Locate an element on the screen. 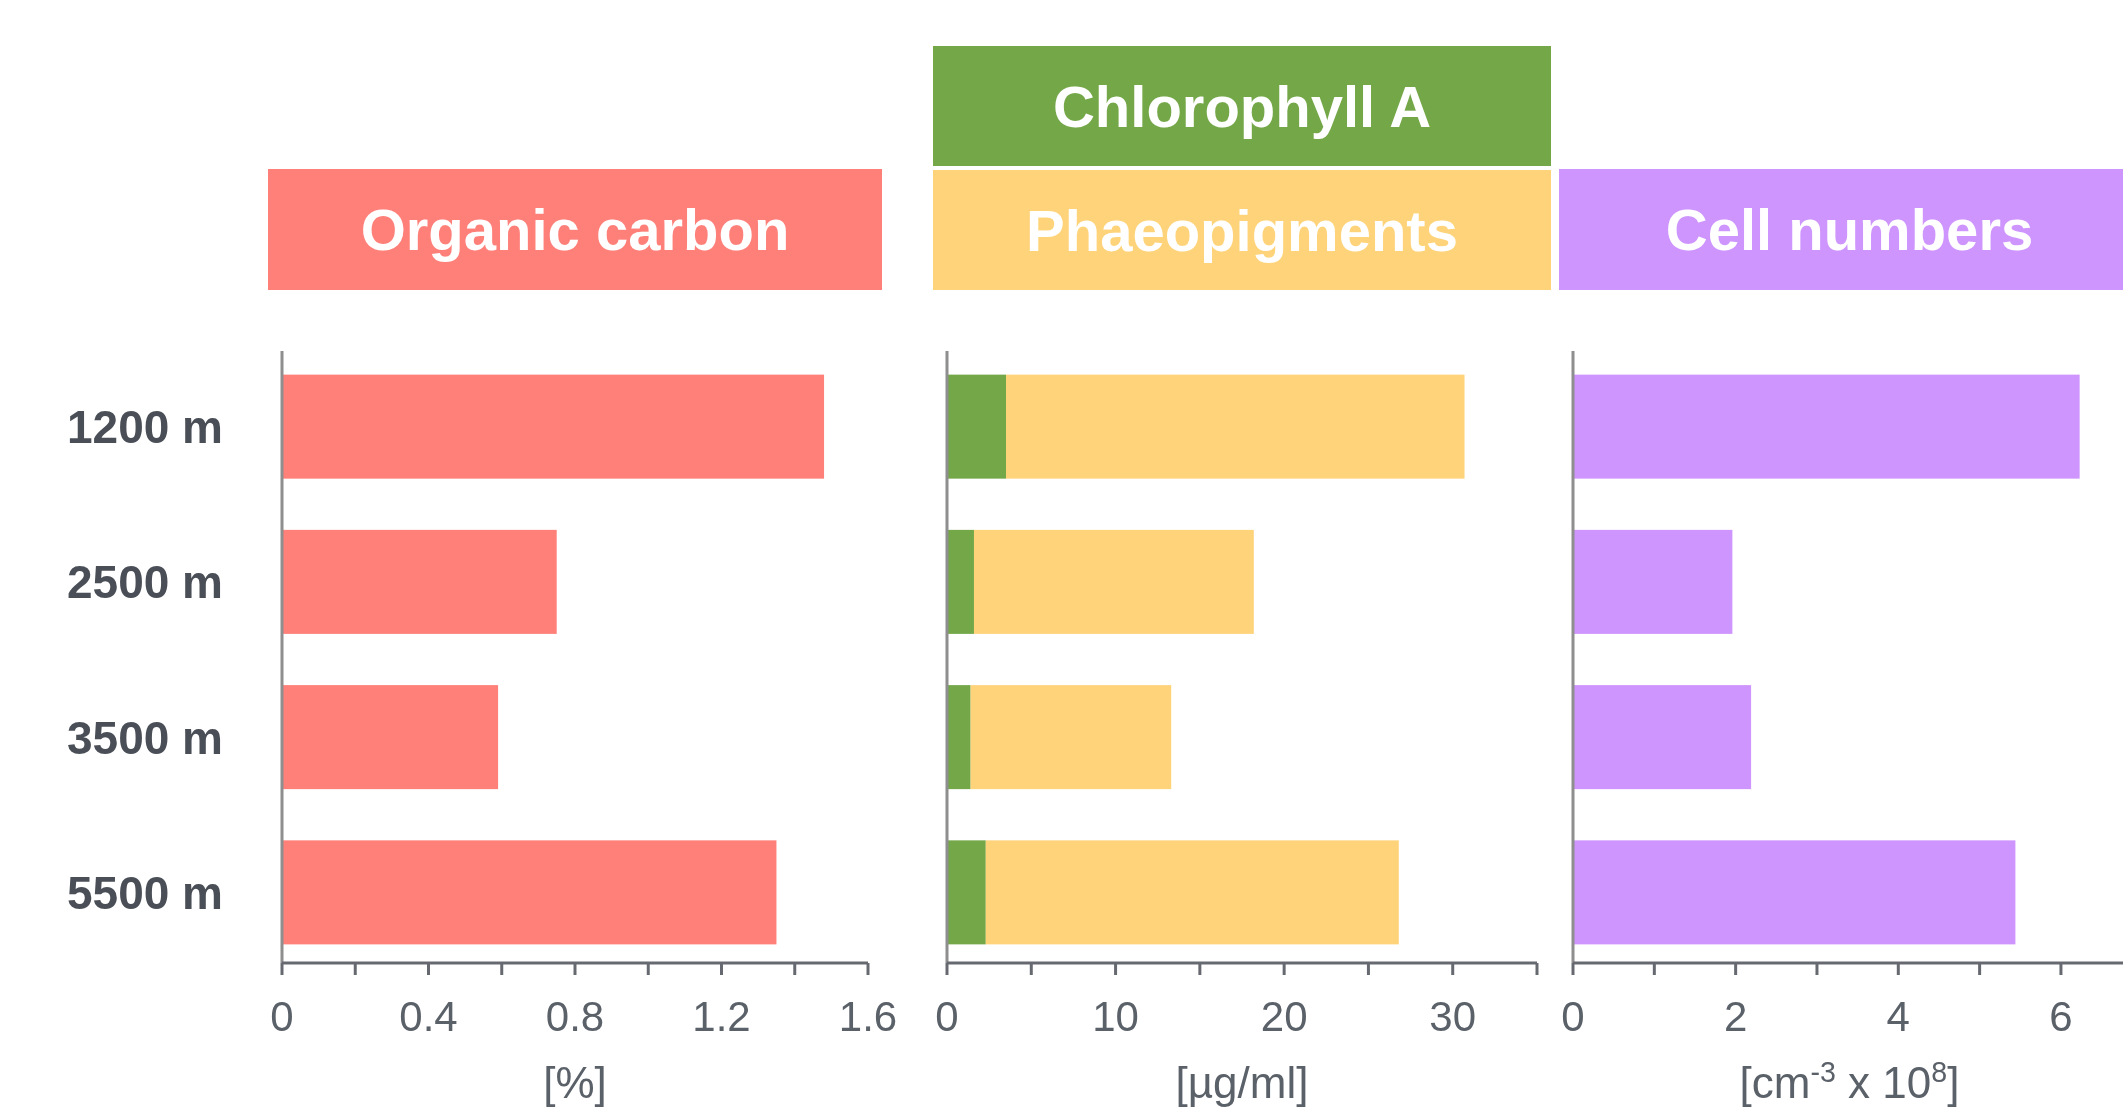 The width and height of the screenshot is (2123, 1107). x-tick-label: 2 is located at coordinates (1735, 1016).